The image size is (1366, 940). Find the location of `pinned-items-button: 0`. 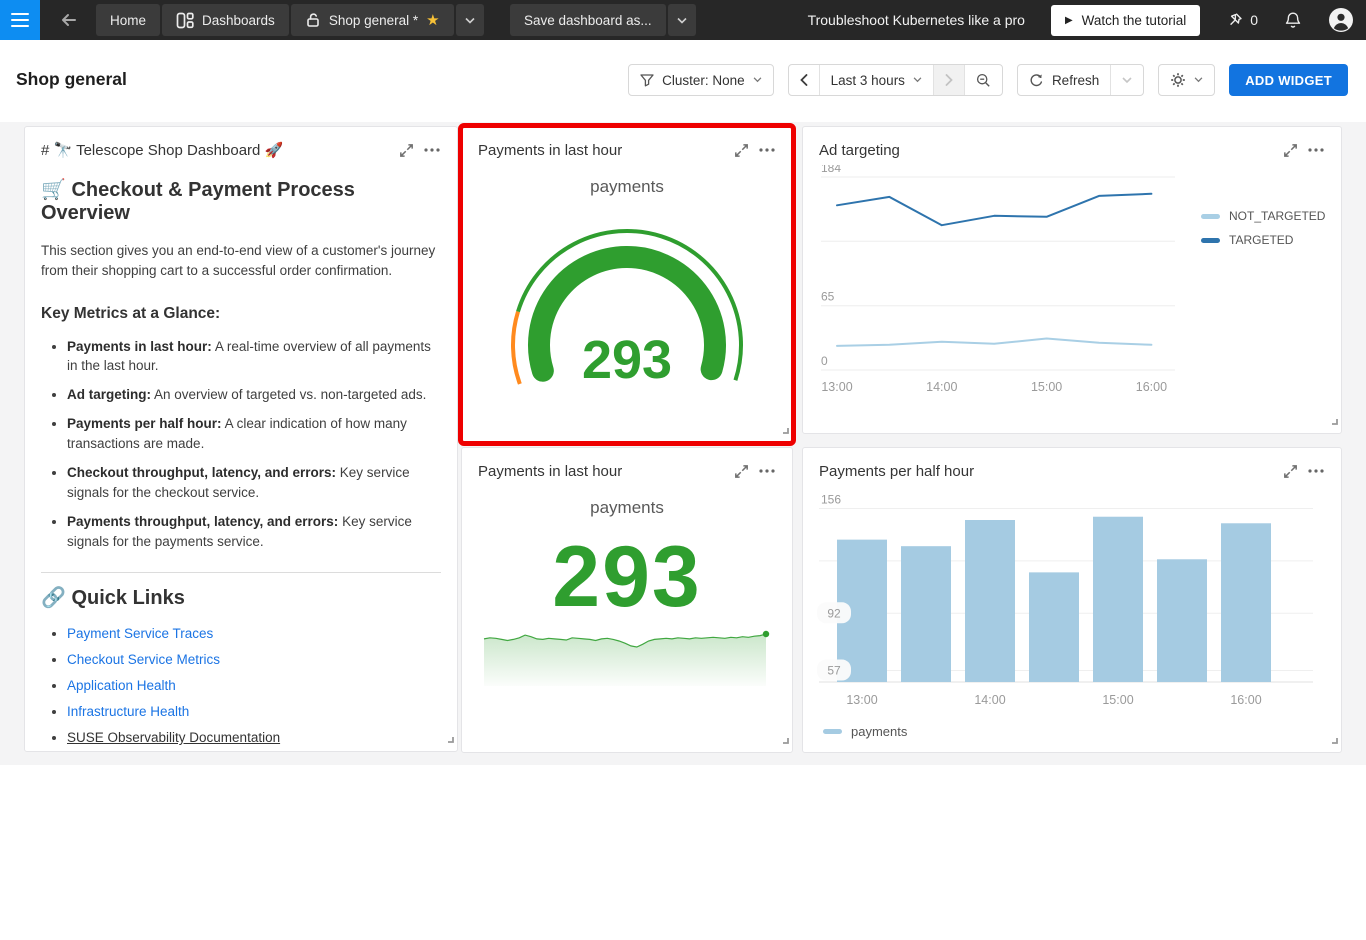

pinned-items-button: 0 is located at coordinates (1242, 20).